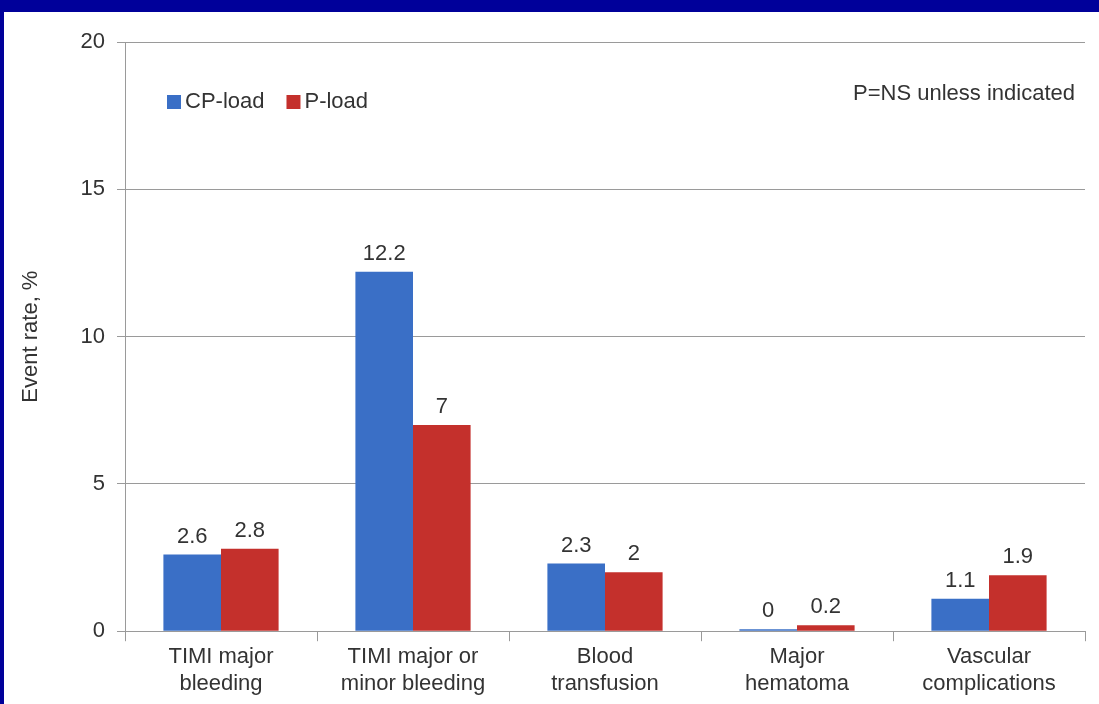 Image resolution: width=1099 pixels, height=704 pixels. Describe the element at coordinates (30, 336) in the screenshot. I see `y-axis-title: Event rate, %` at that location.